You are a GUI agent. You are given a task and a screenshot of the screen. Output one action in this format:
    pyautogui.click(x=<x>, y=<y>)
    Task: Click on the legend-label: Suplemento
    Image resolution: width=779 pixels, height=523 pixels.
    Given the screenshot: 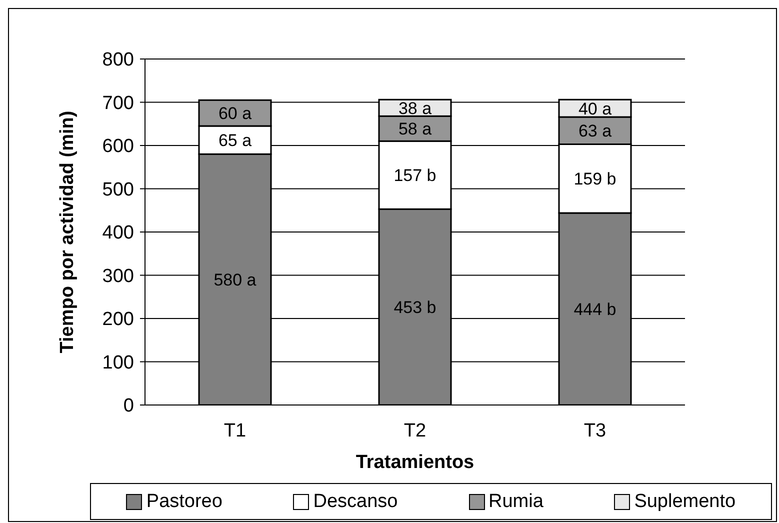 What is the action you would take?
    pyautogui.click(x=685, y=501)
    